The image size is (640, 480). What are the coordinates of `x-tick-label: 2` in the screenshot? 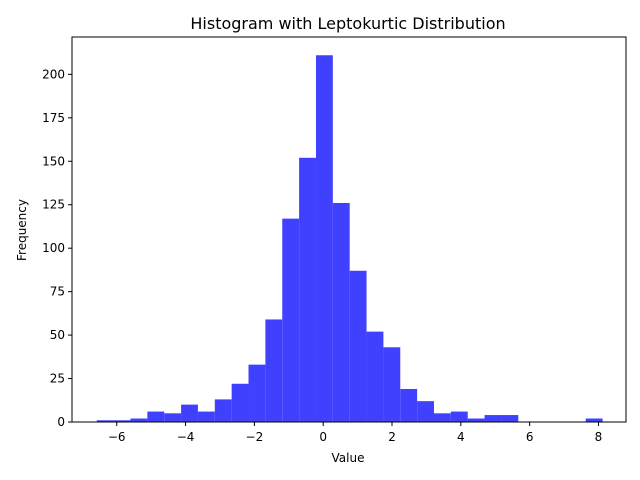 It's located at (392, 437).